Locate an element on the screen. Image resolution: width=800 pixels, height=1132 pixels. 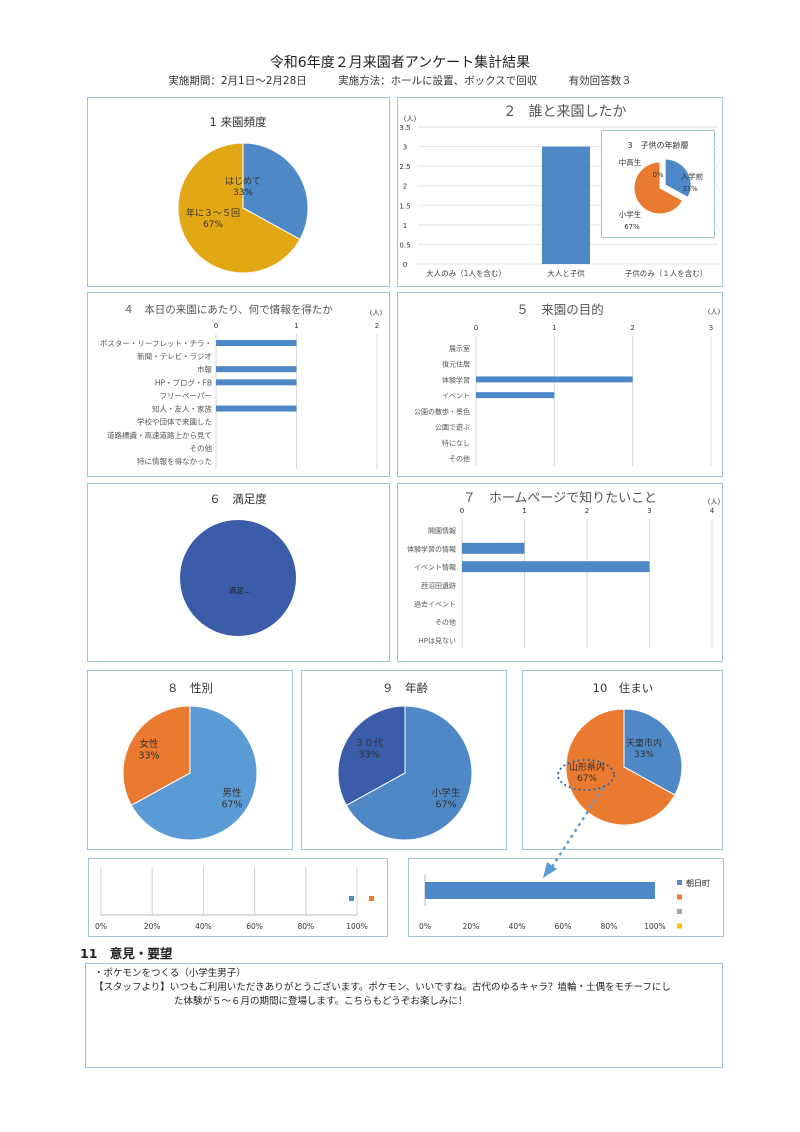
page-title: 令和6年度２月来園者アンケート集計結果 is located at coordinates (400, 63).